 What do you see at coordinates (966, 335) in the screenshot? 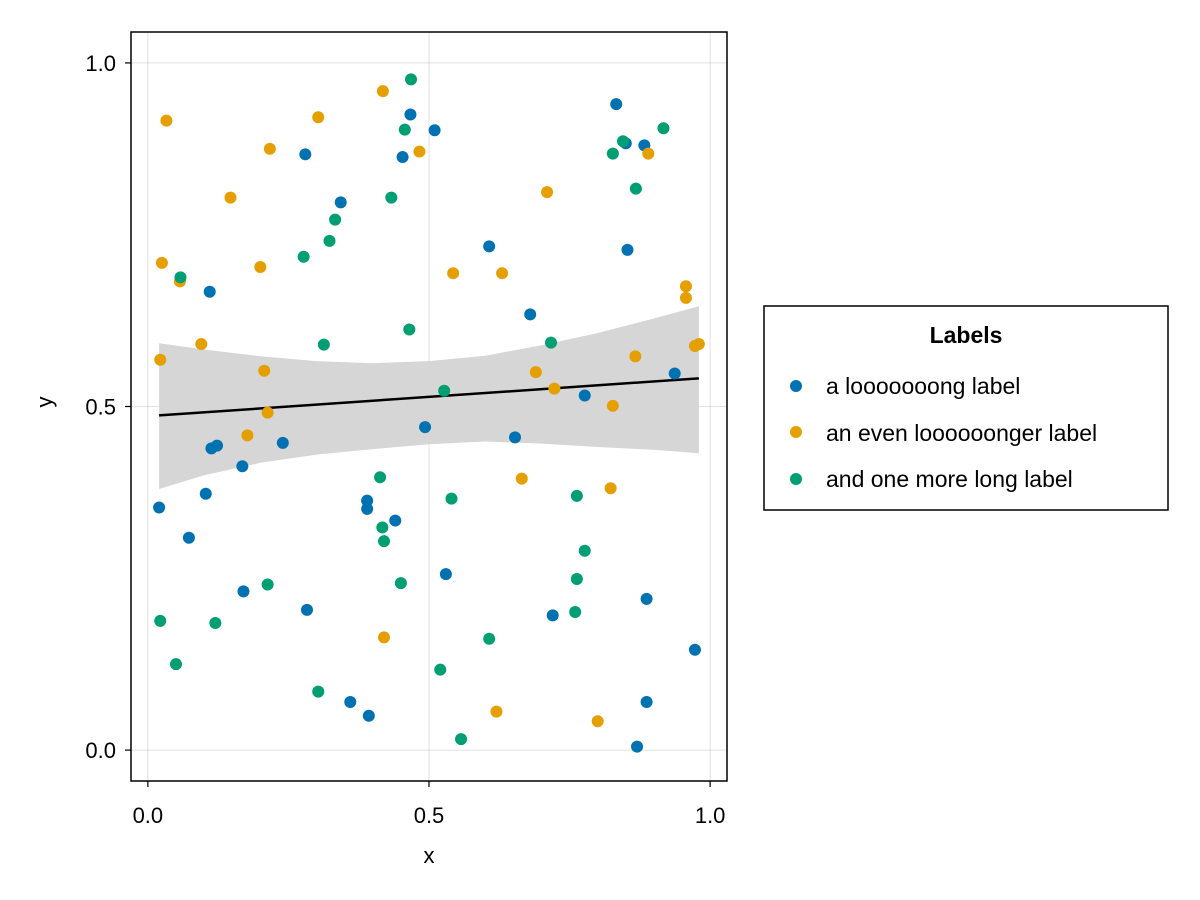
I see `legend-title: Labels` at bounding box center [966, 335].